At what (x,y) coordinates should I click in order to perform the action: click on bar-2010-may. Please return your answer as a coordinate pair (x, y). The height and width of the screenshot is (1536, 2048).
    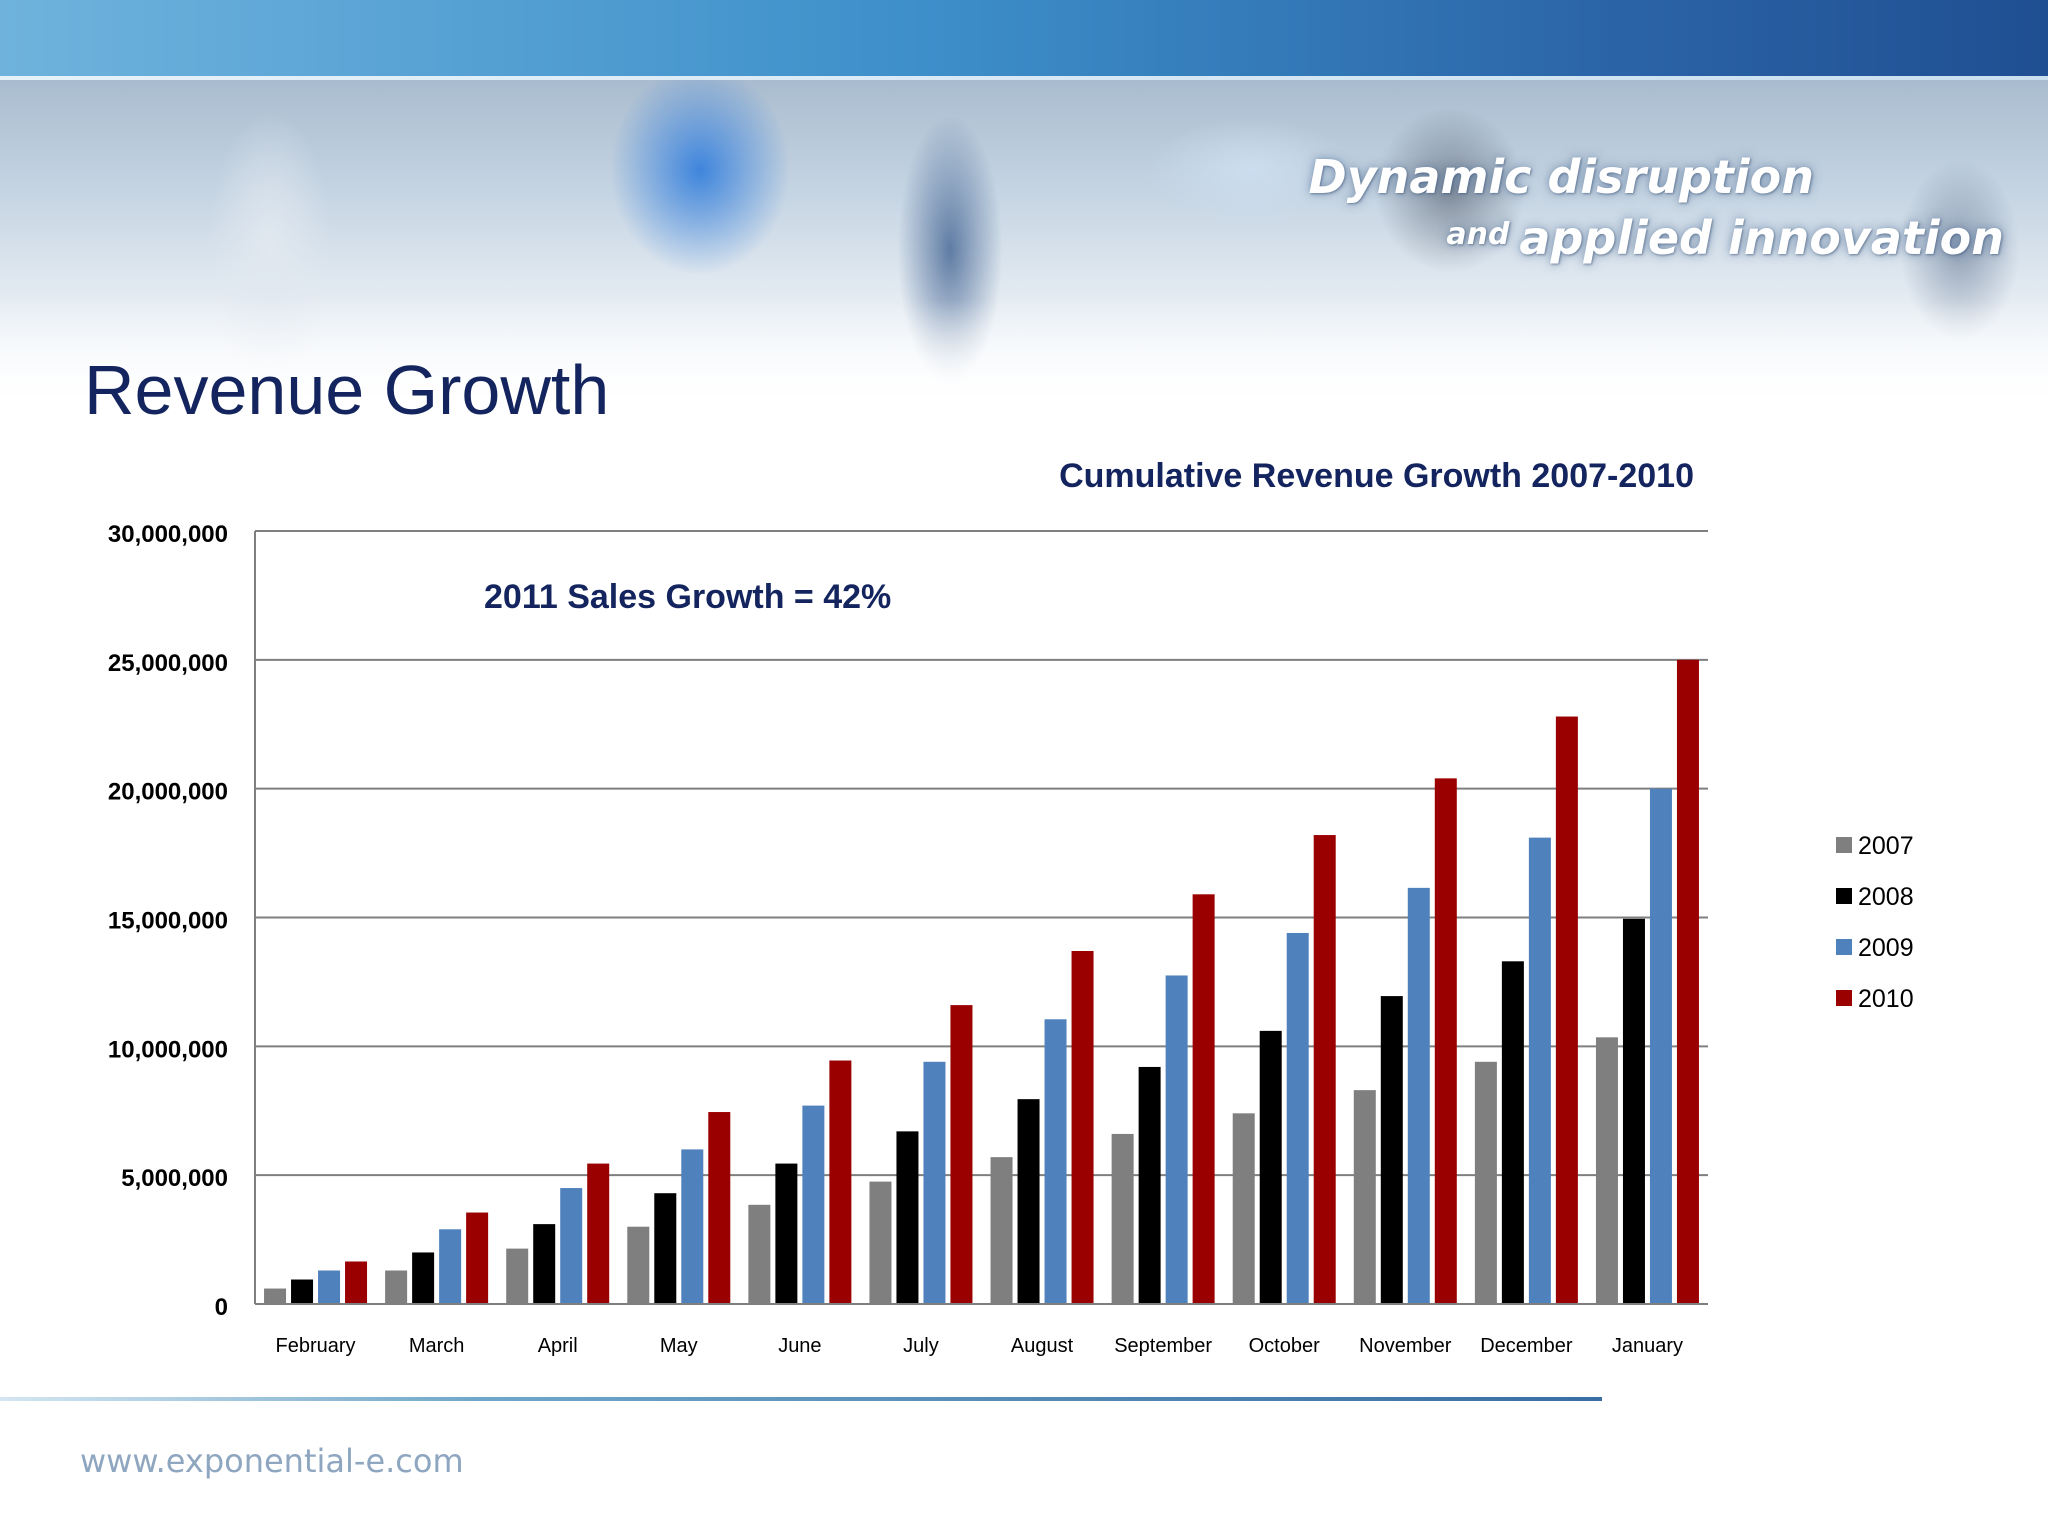
    Looking at the image, I should click on (719, 1208).